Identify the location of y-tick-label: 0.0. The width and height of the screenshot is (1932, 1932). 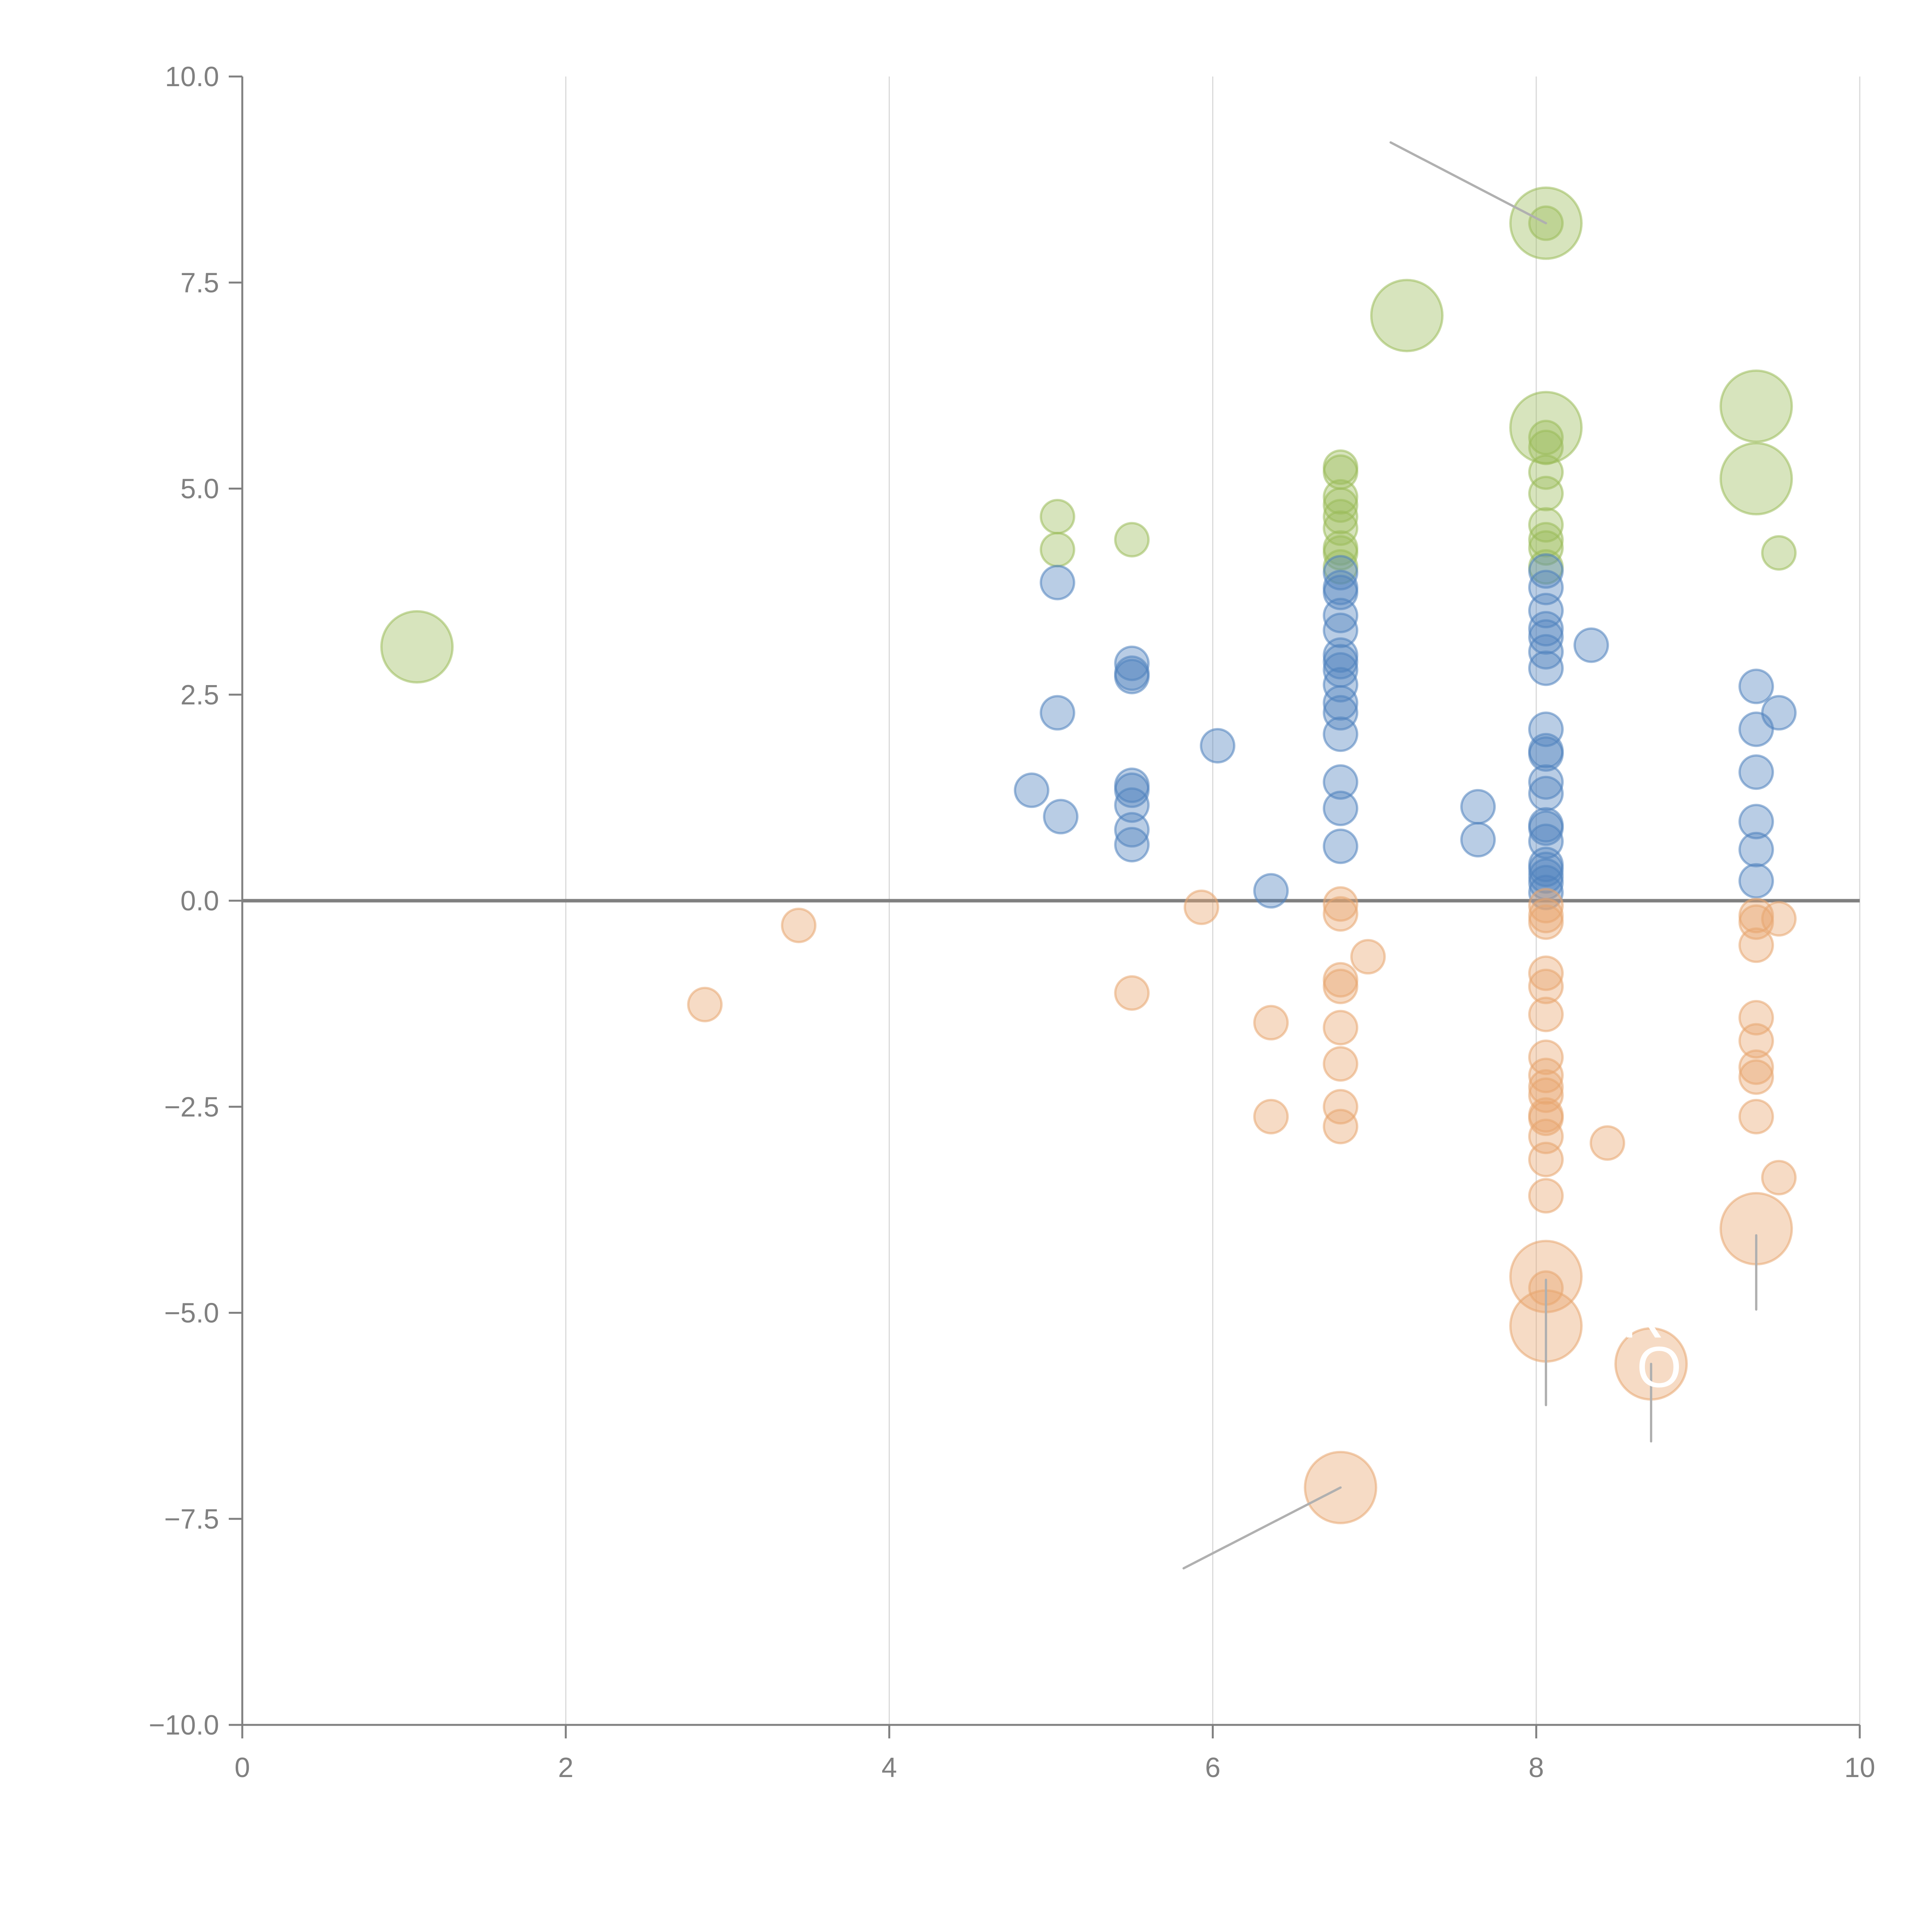
(200, 901).